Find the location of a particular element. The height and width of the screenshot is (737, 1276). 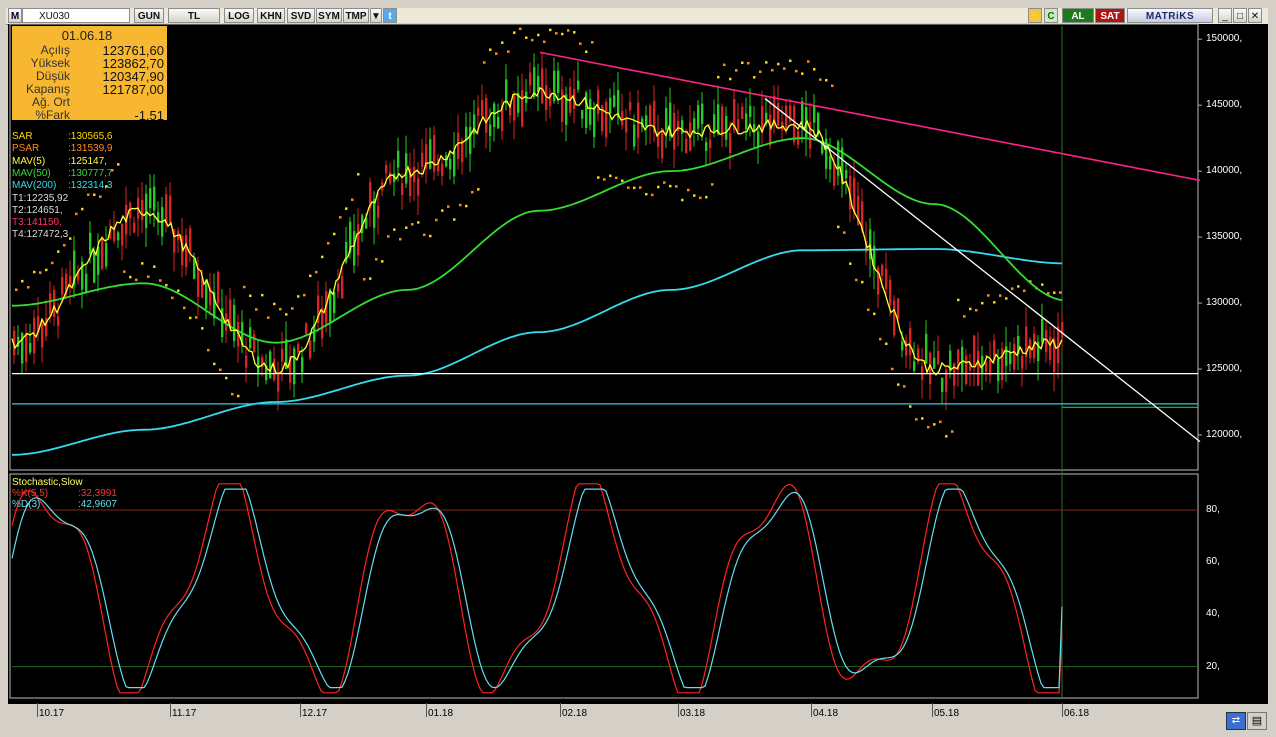

period-gun-button: GUN is located at coordinates (149, 15).